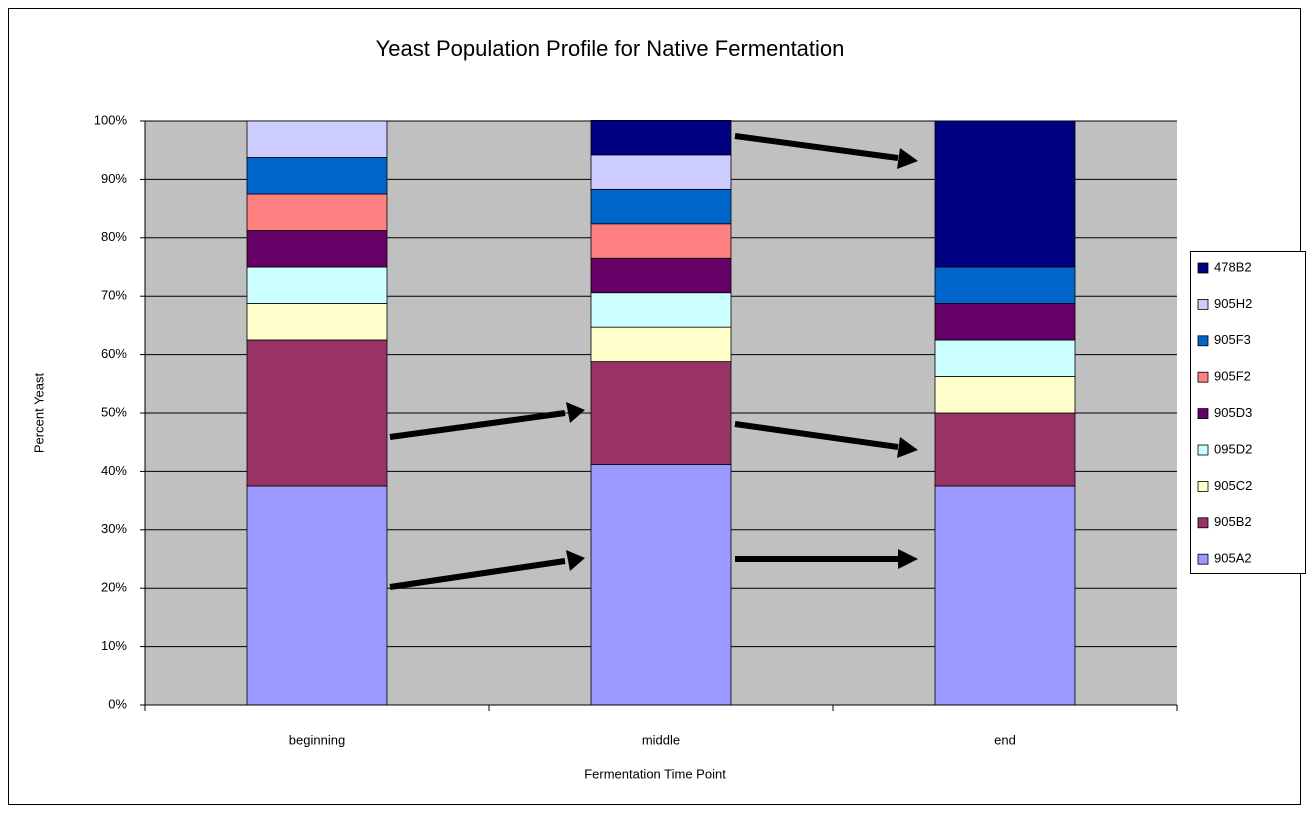 Image resolution: width=1309 pixels, height=813 pixels. What do you see at coordinates (661, 739) in the screenshot?
I see `x-tick-label: middle` at bounding box center [661, 739].